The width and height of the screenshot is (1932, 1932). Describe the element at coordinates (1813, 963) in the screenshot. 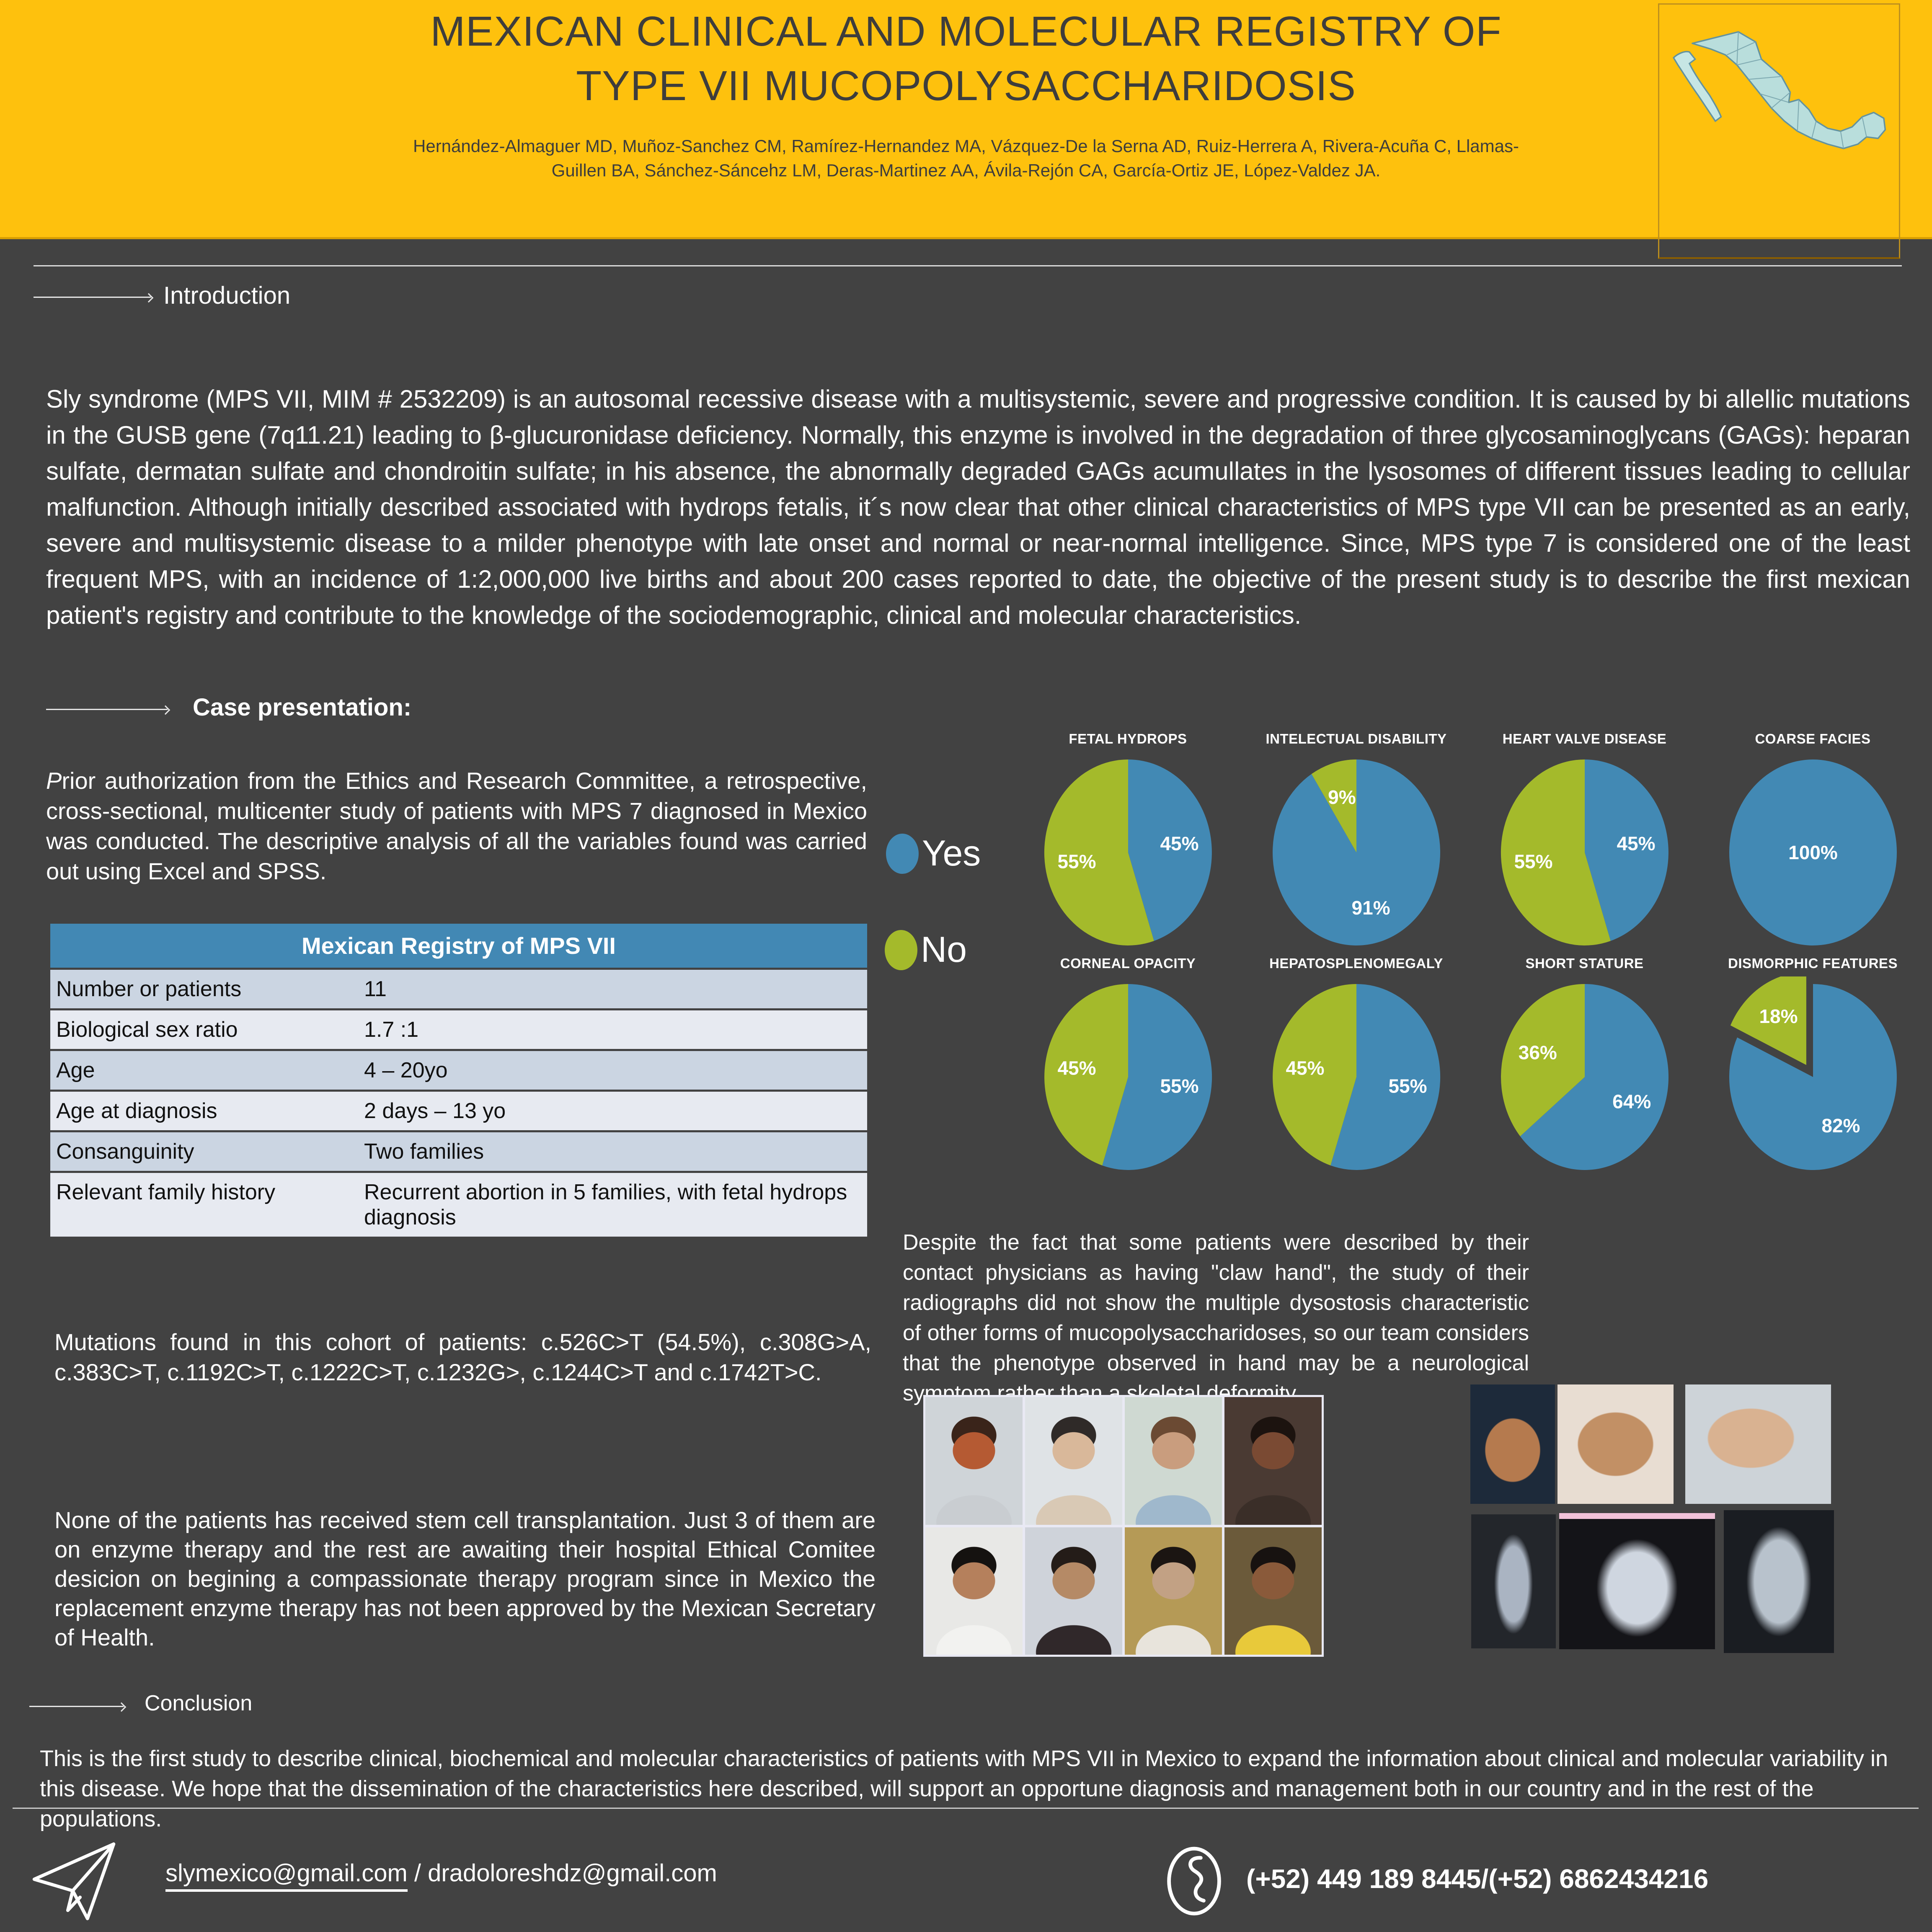

I see `pie-title: DISMORPHIC FEATURES` at that location.